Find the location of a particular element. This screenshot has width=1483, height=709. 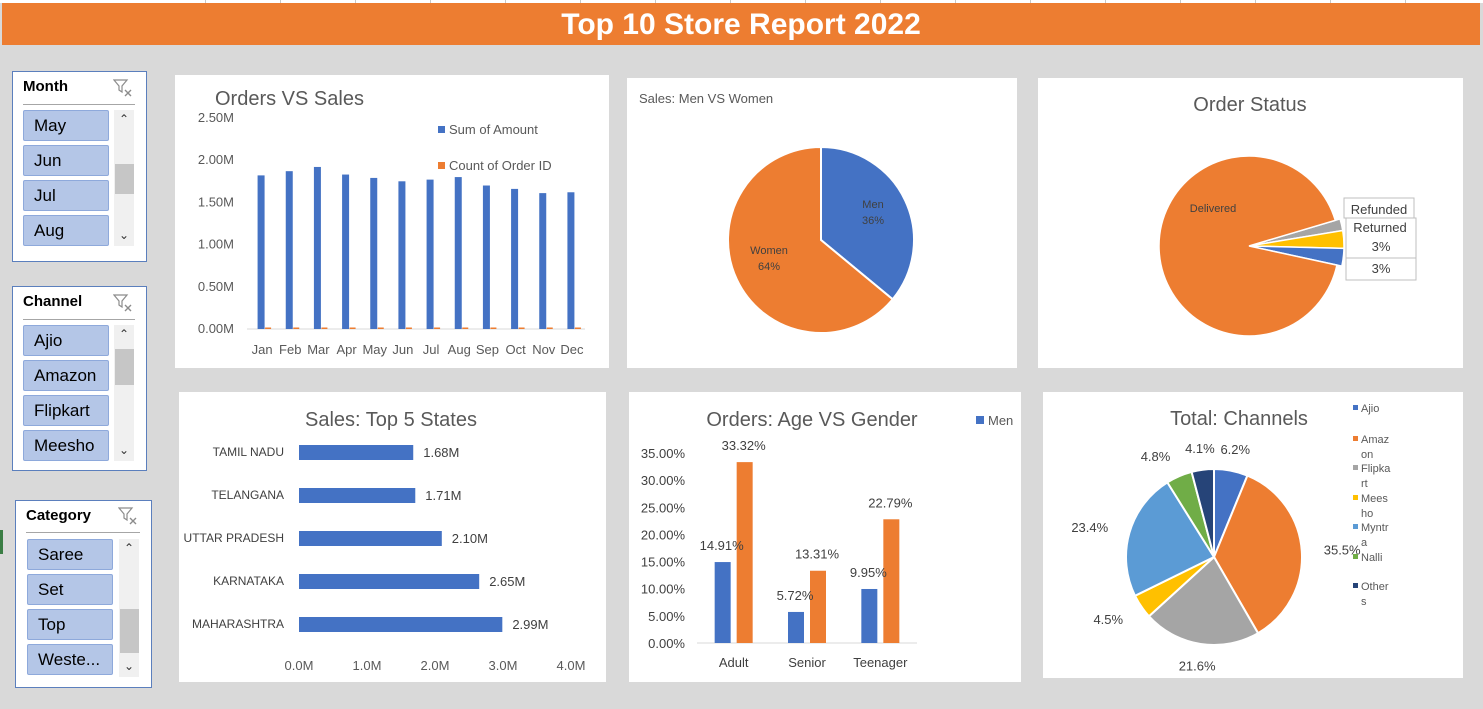

x-tick-label: Adult is located at coordinates (734, 662).